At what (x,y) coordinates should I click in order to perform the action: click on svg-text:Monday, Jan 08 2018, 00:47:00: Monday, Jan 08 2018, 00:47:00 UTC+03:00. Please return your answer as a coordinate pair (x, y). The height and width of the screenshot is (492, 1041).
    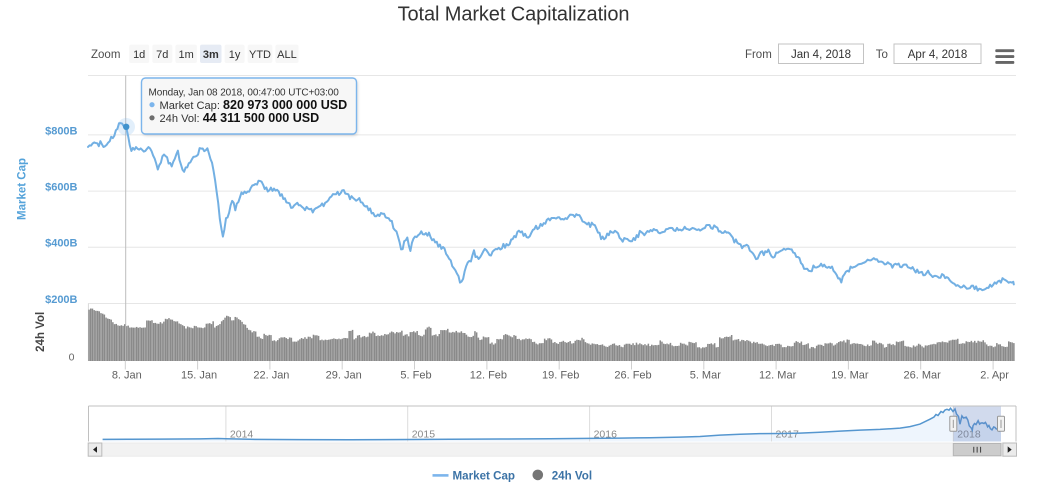
    Looking at the image, I should click on (244, 93).